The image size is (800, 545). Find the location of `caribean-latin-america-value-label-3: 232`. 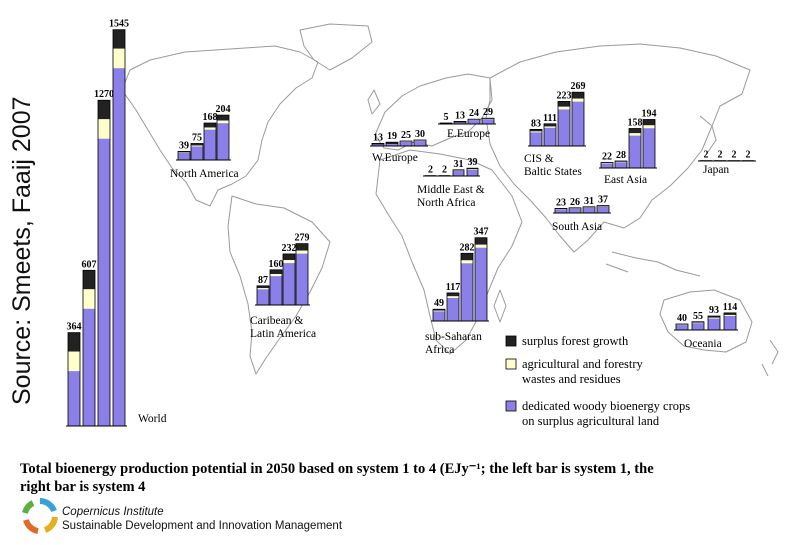

caribean-latin-america-value-label-3: 232 is located at coordinates (289, 248).